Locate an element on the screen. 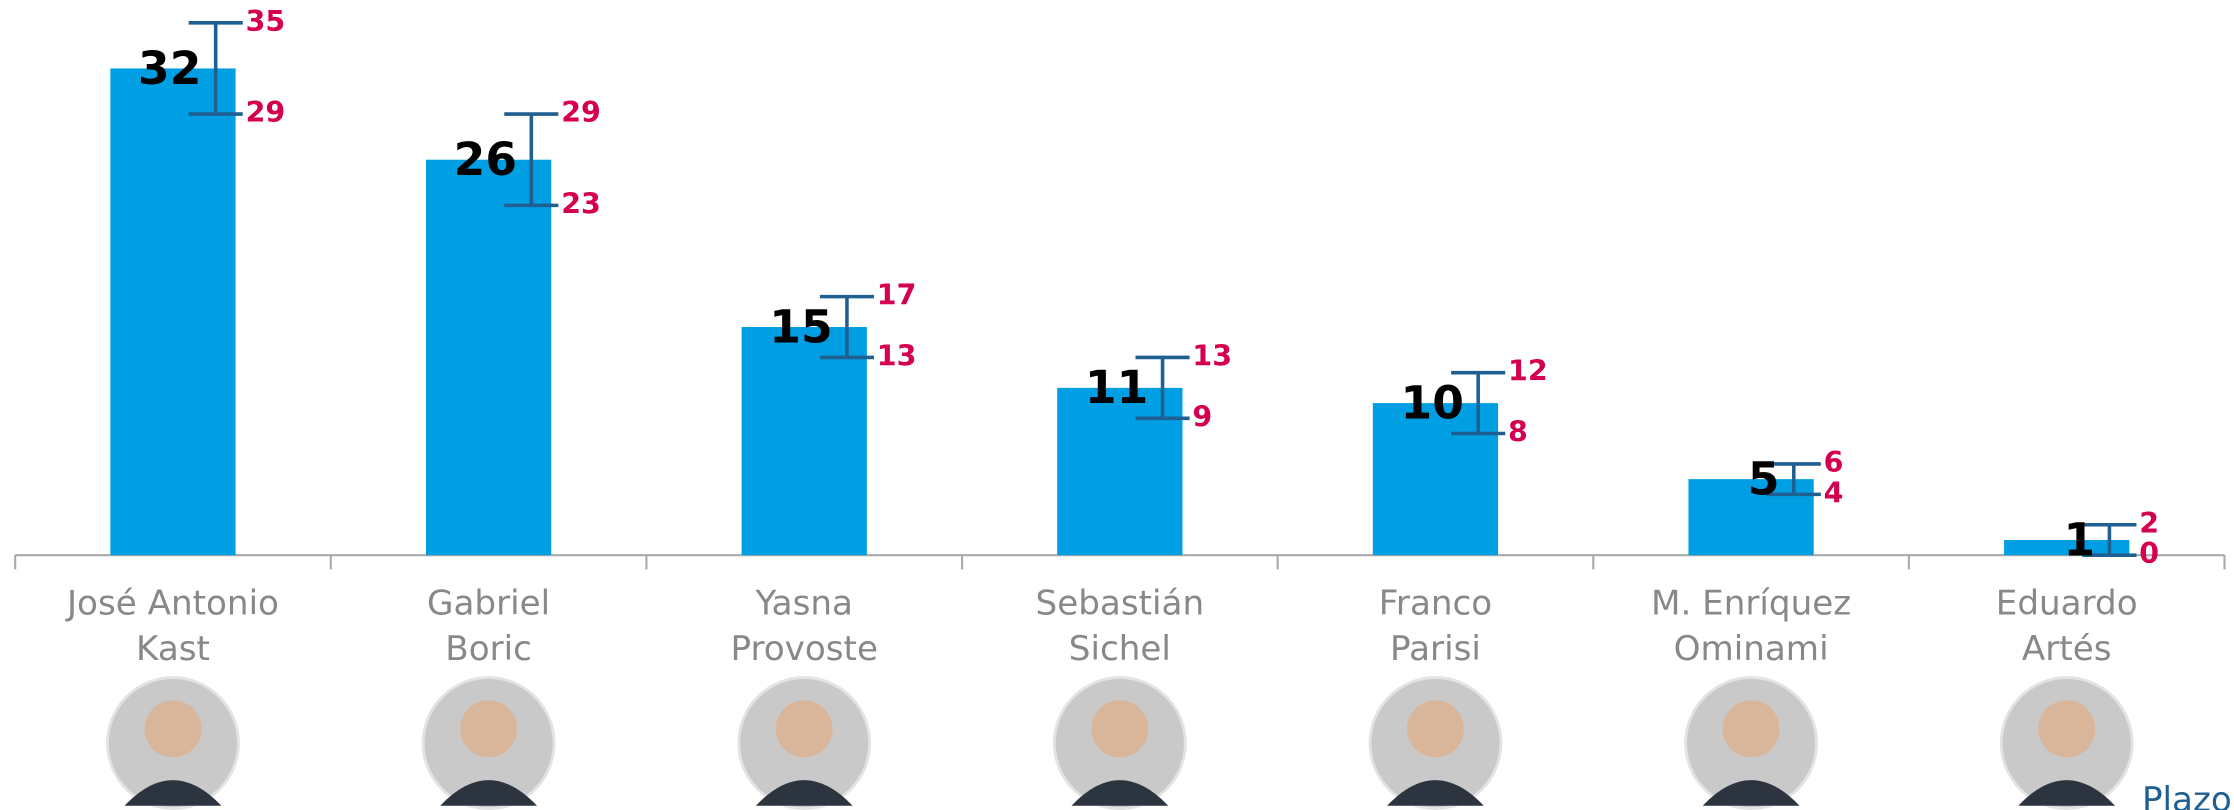 The height and width of the screenshot is (810, 2234). lower-label: 29 is located at coordinates (266, 112).